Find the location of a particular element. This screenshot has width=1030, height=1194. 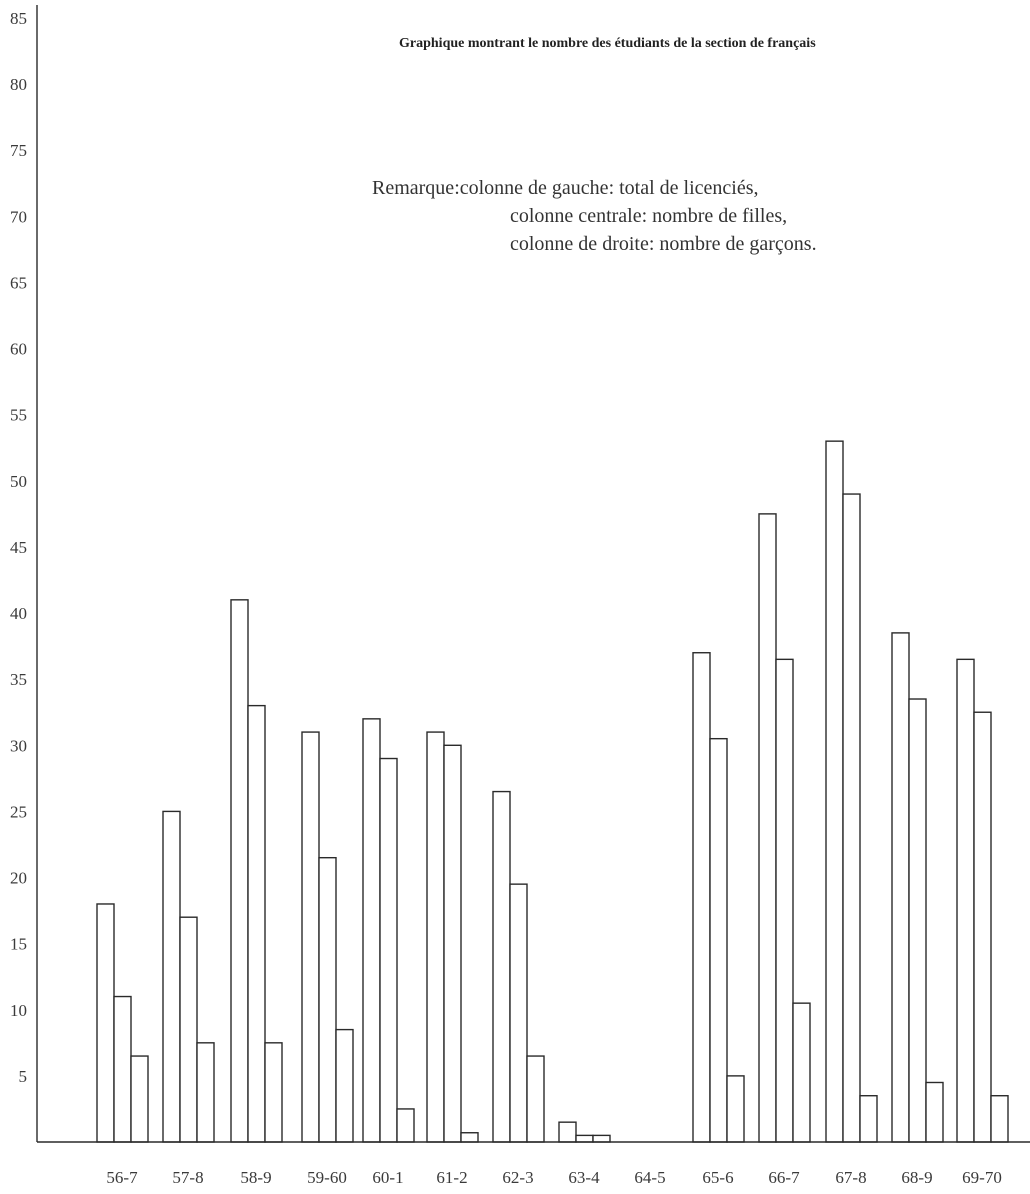

x-tick-label: 61-2 is located at coordinates (451, 1177).